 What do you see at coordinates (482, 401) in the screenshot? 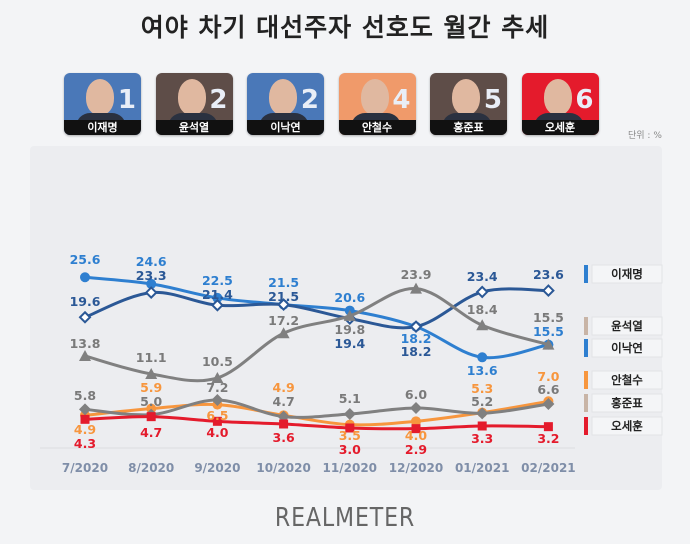
I see `data-label: 5.2` at bounding box center [482, 401].